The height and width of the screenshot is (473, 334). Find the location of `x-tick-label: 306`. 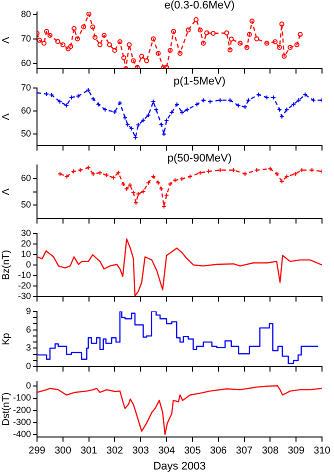

x-tick-label: 306 is located at coordinates (219, 451).